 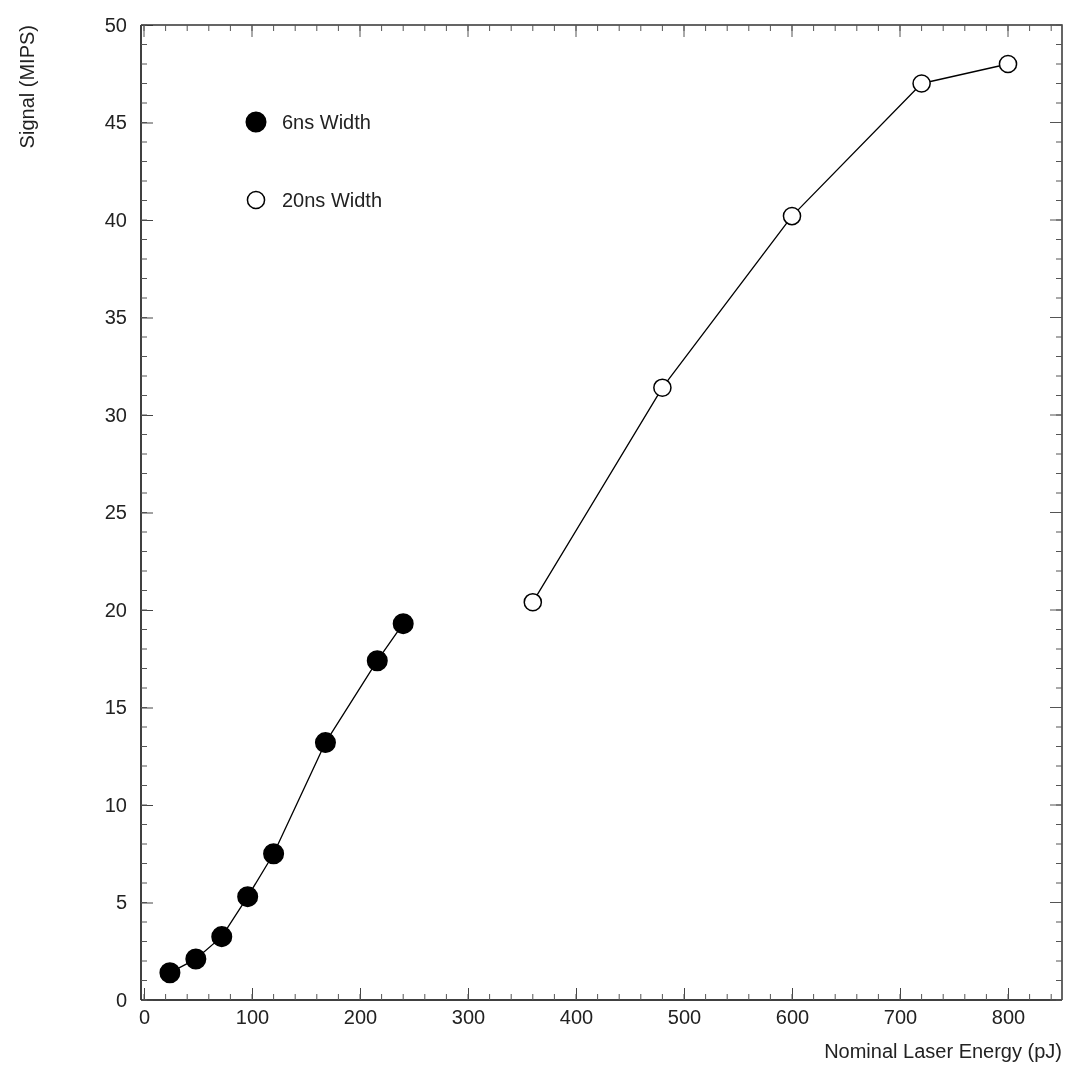 I want to click on y-tick-label: 10, so click(x=115, y=804).